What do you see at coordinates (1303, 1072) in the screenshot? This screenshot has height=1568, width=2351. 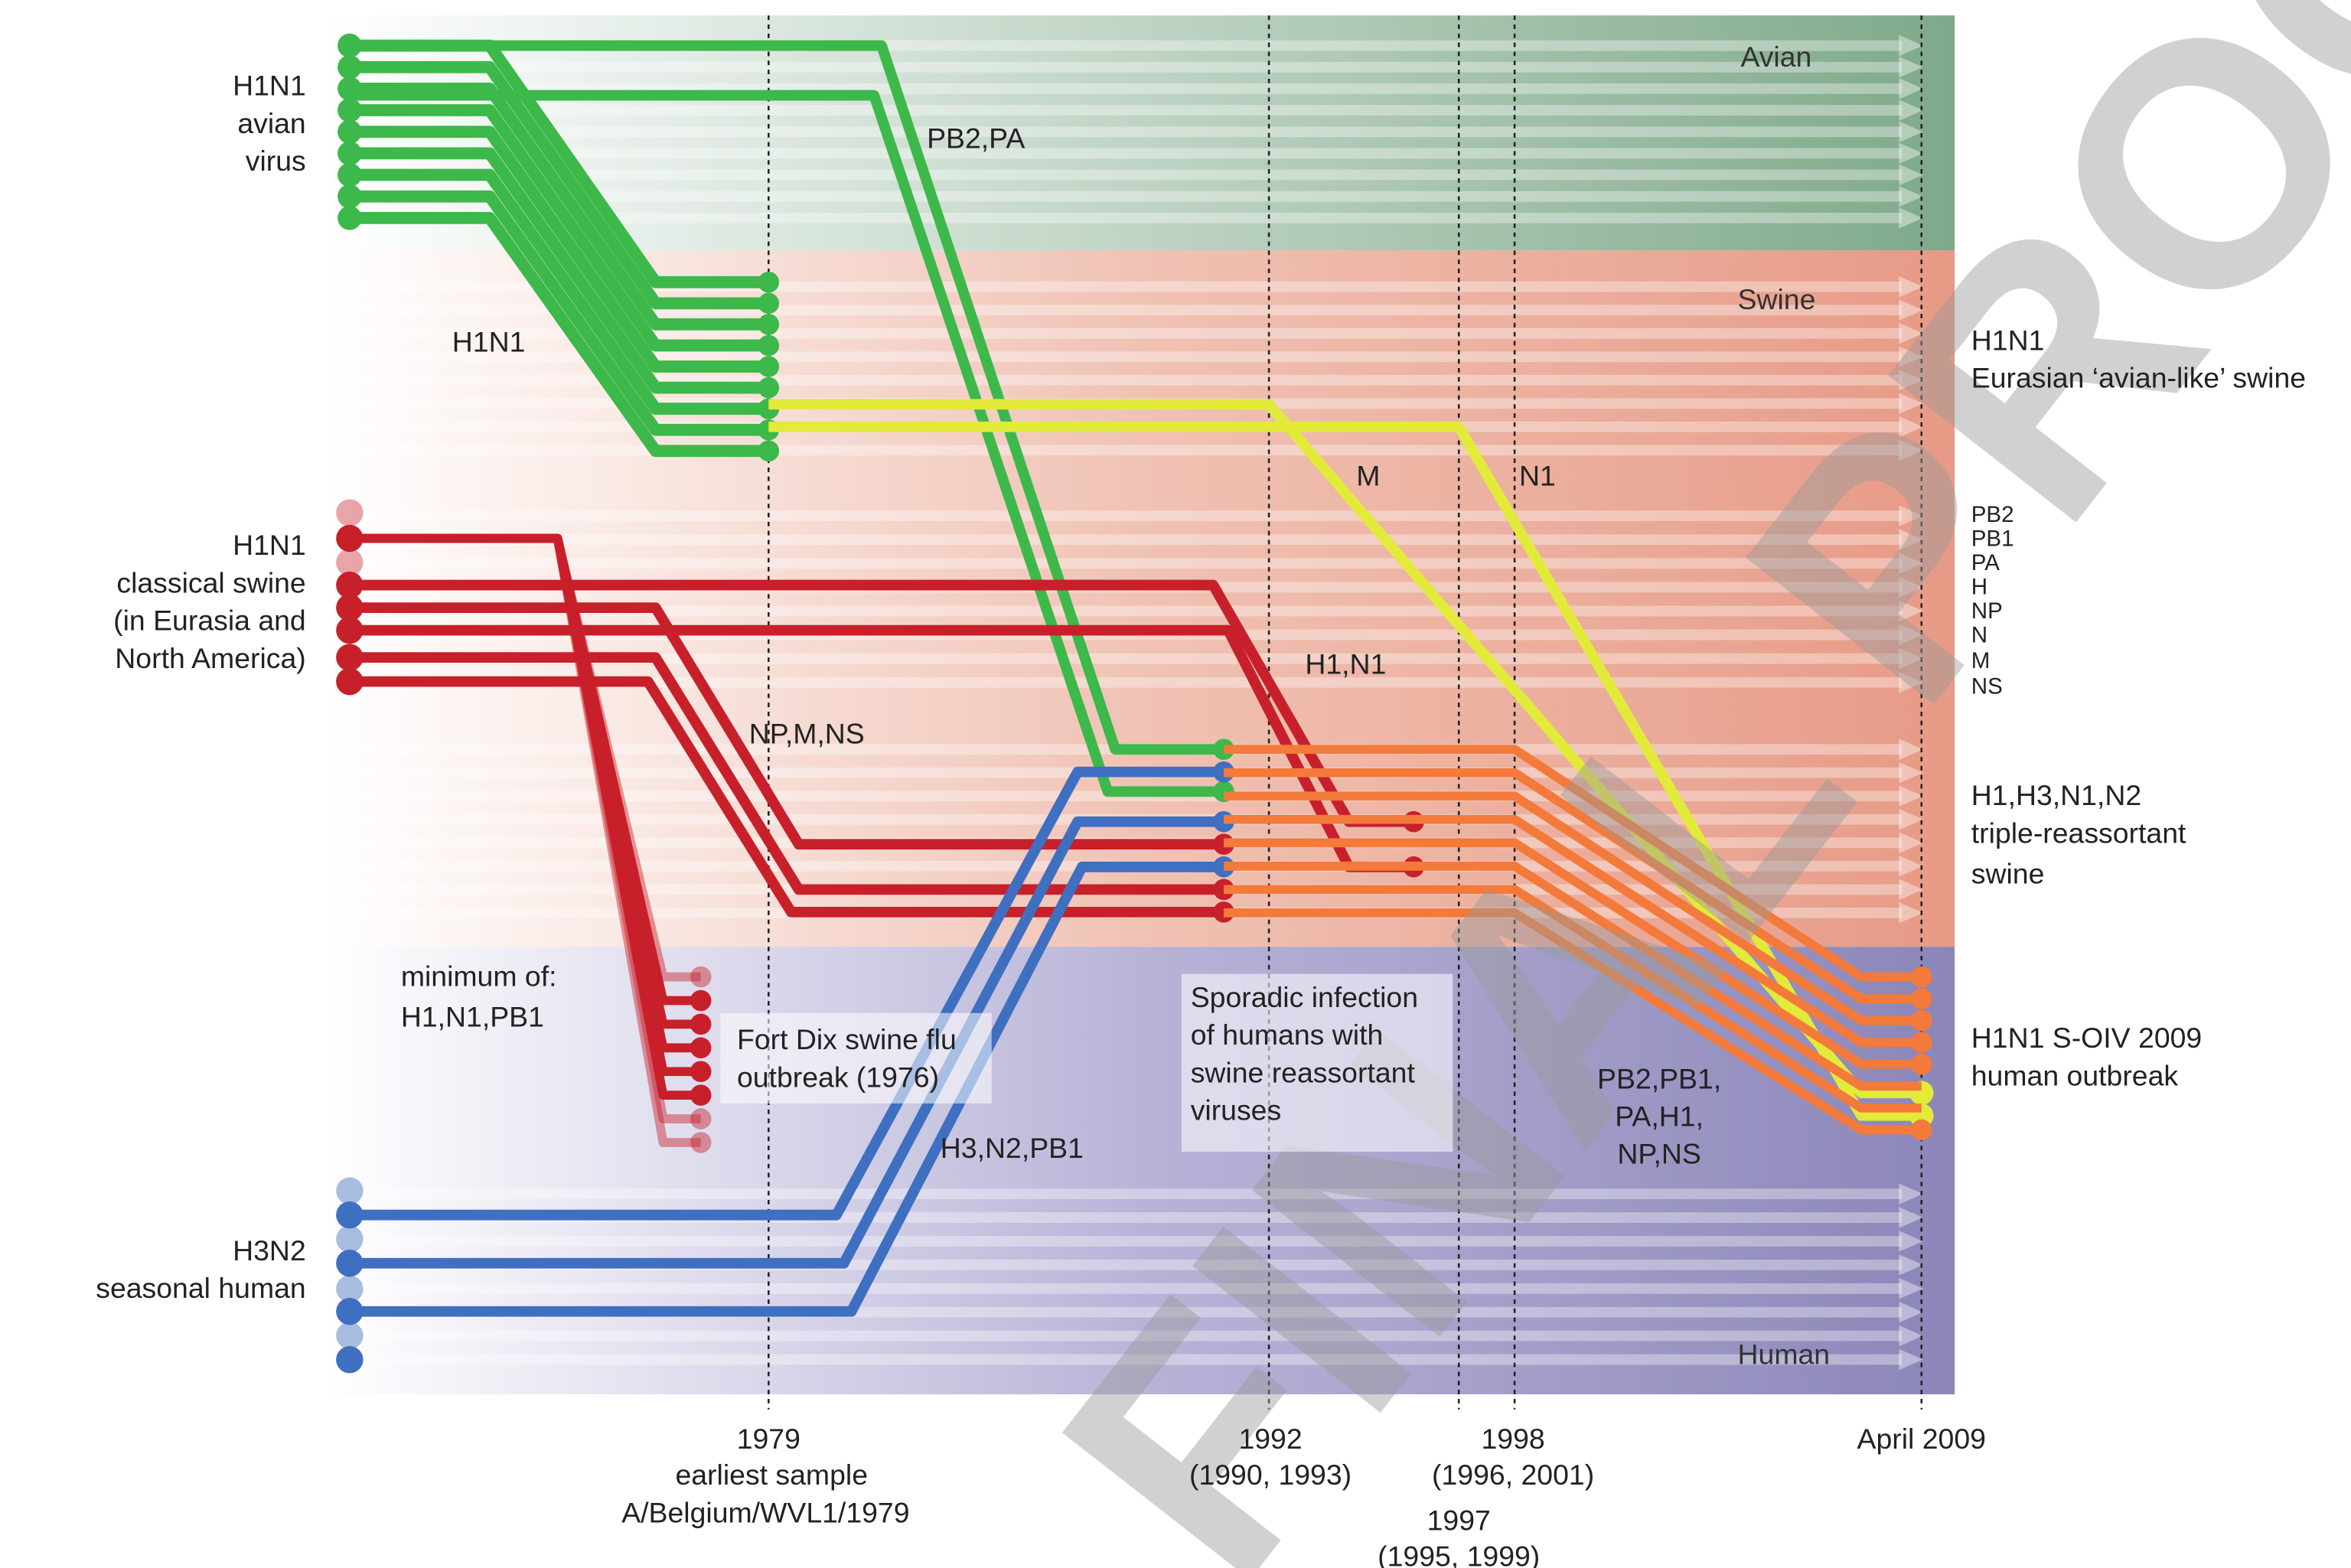 I see `label-sporadic: swine reassortant` at bounding box center [1303, 1072].